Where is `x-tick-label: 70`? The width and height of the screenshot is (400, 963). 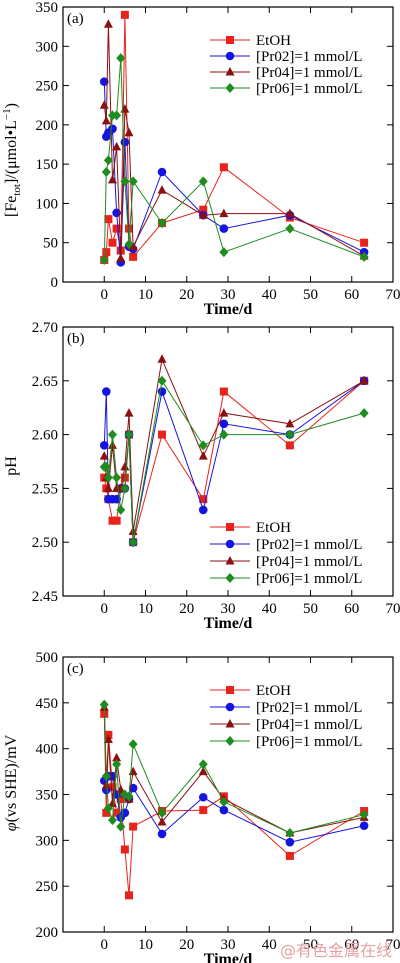
x-tick-label: 70 is located at coordinates (393, 945).